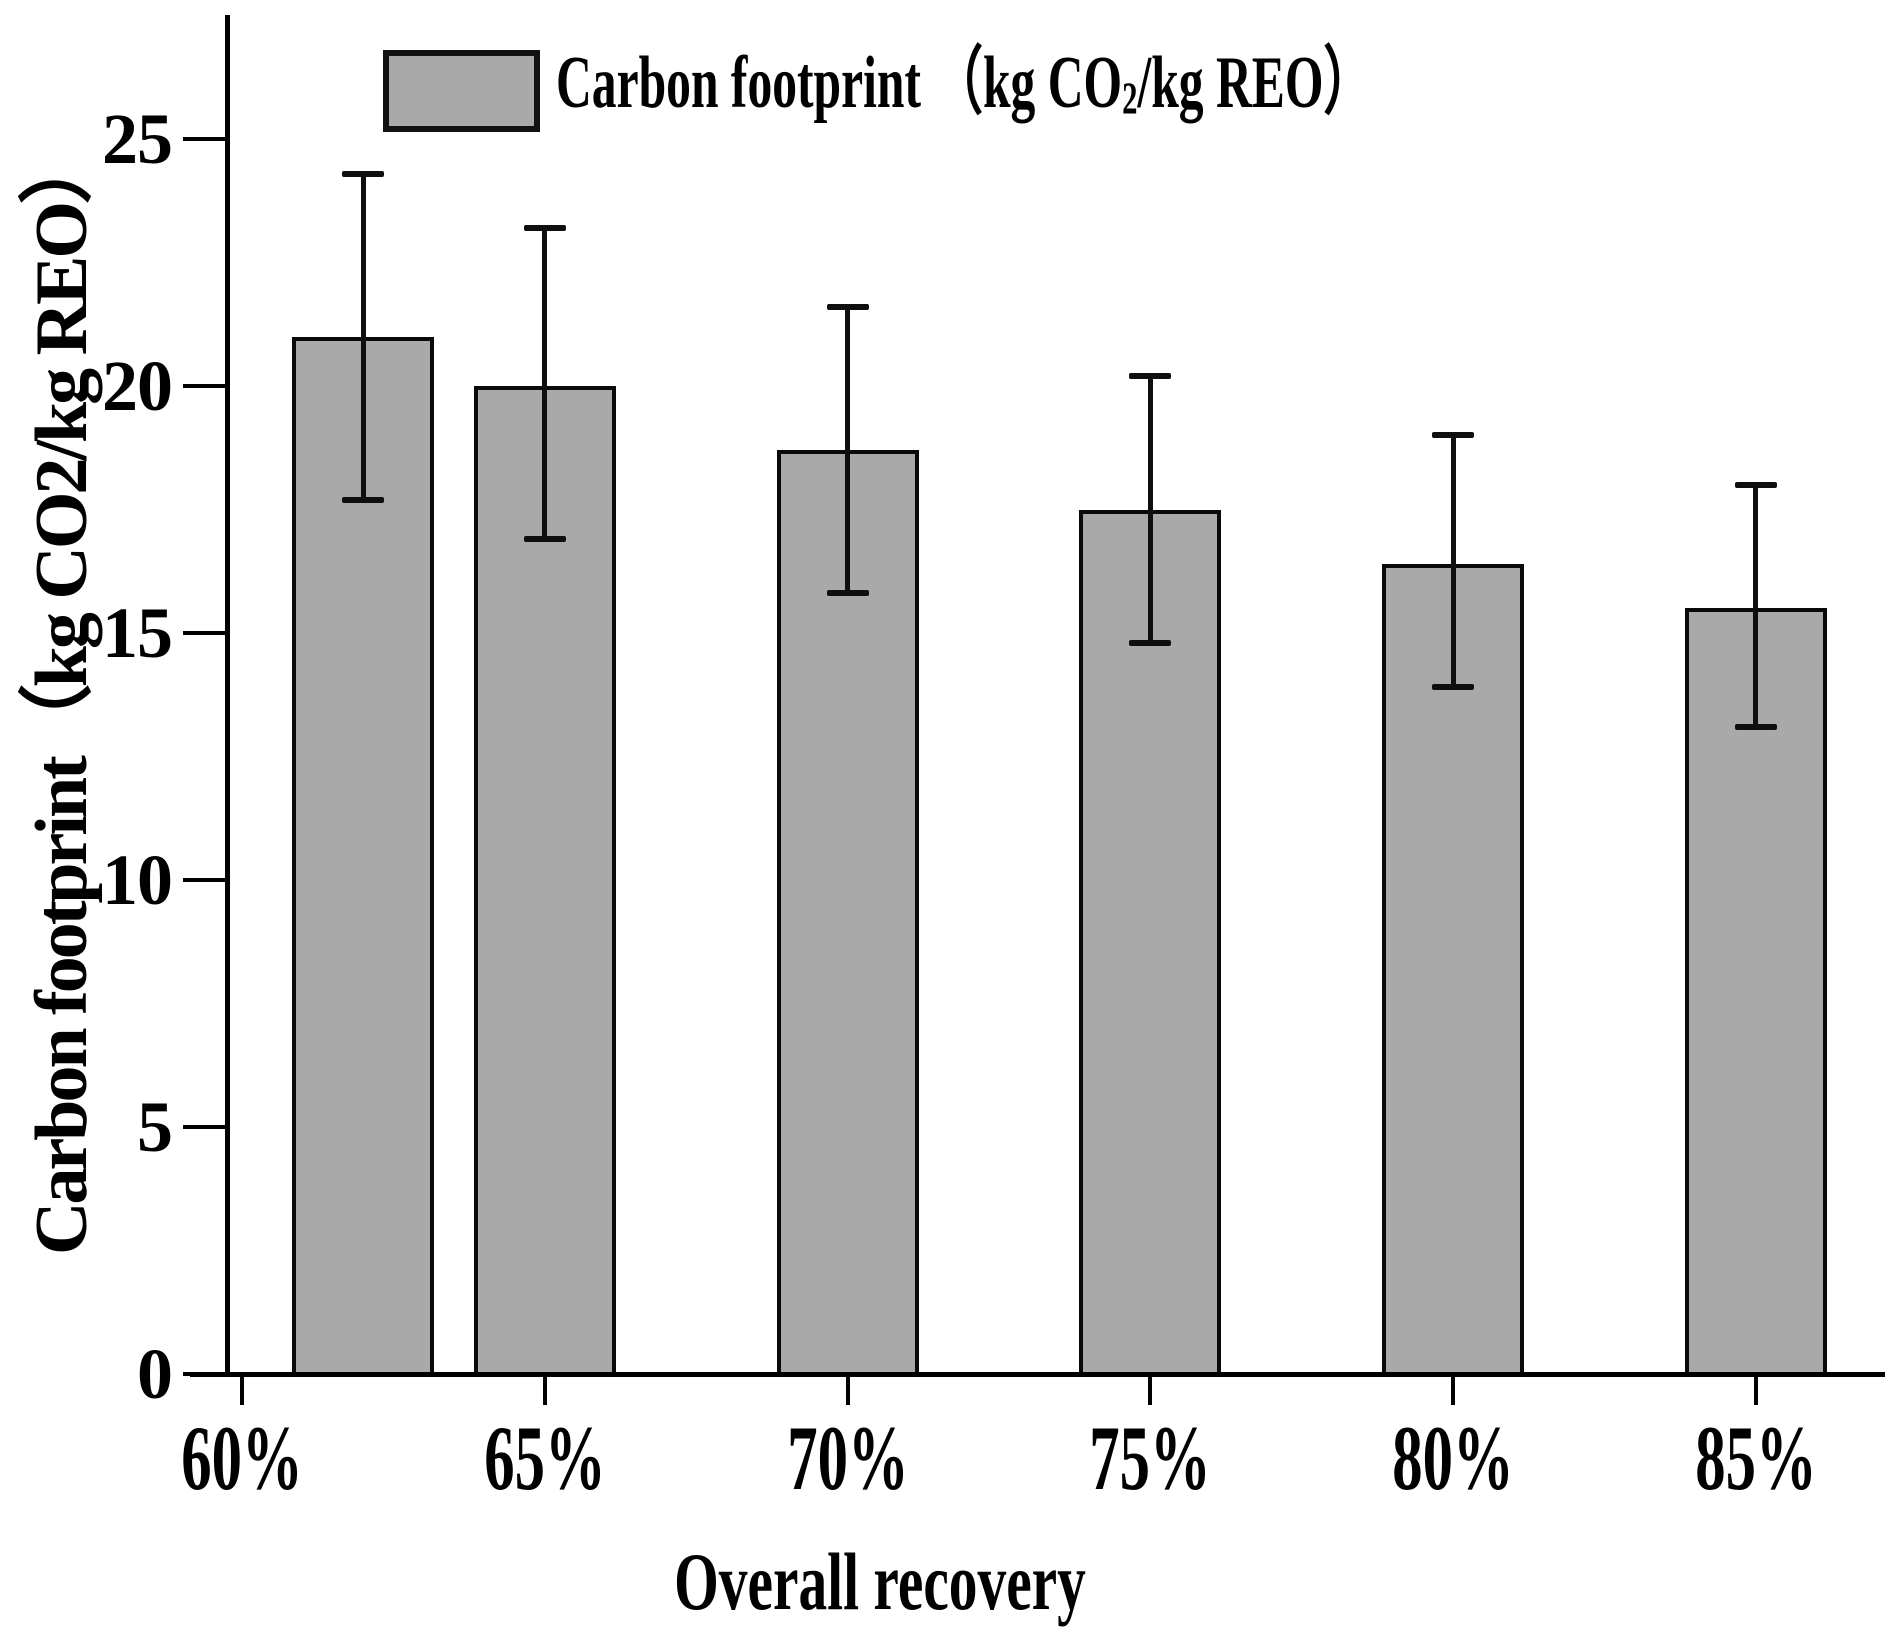 This screenshot has height=1637, width=1899. Describe the element at coordinates (155, 1127) in the screenshot. I see `y-tick-label: 5` at that location.